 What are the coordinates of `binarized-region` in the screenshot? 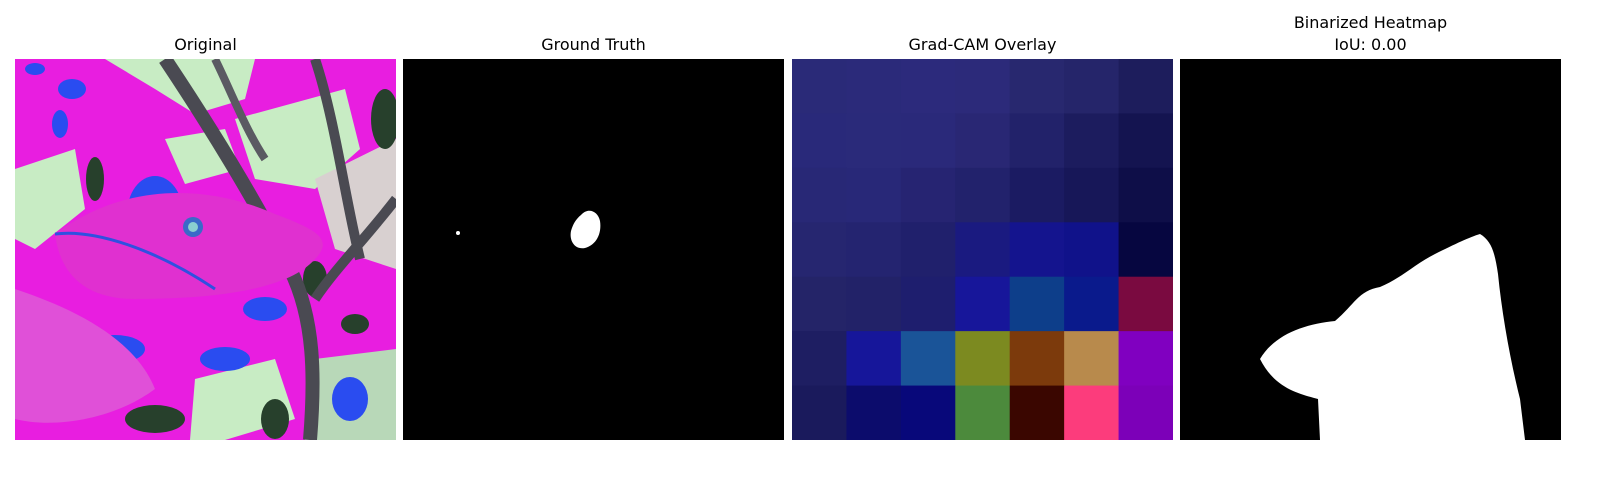 It's located at (1392, 337).